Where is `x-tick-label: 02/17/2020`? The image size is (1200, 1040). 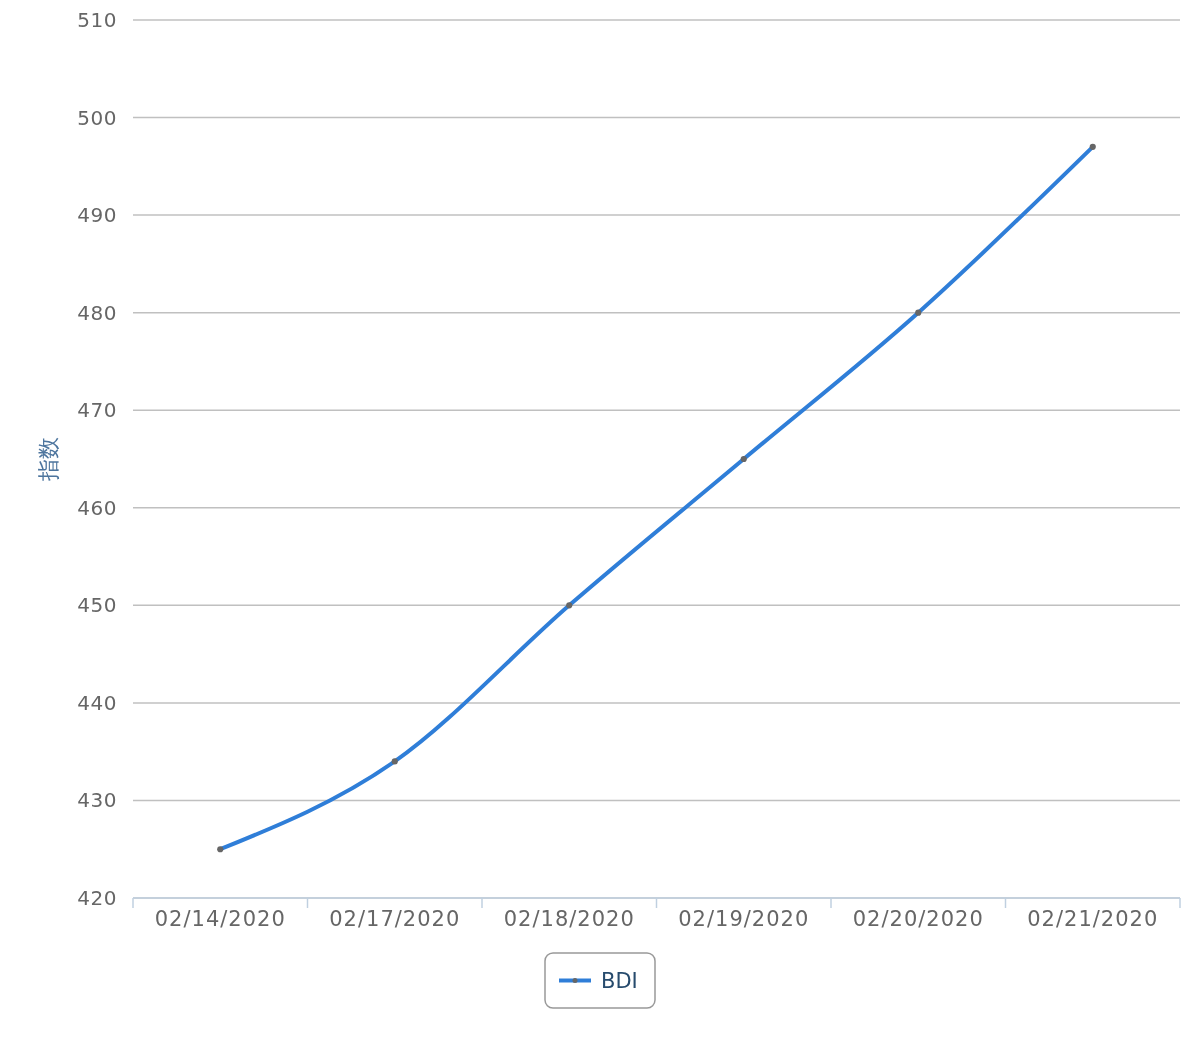 x-tick-label: 02/17/2020 is located at coordinates (395, 919).